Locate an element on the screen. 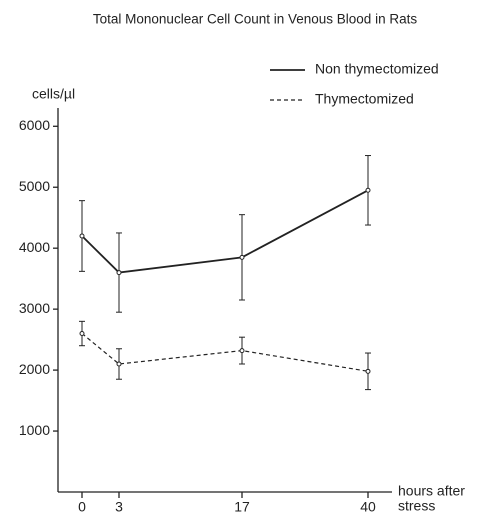  y-tick-label: 3000 is located at coordinates (34, 308).